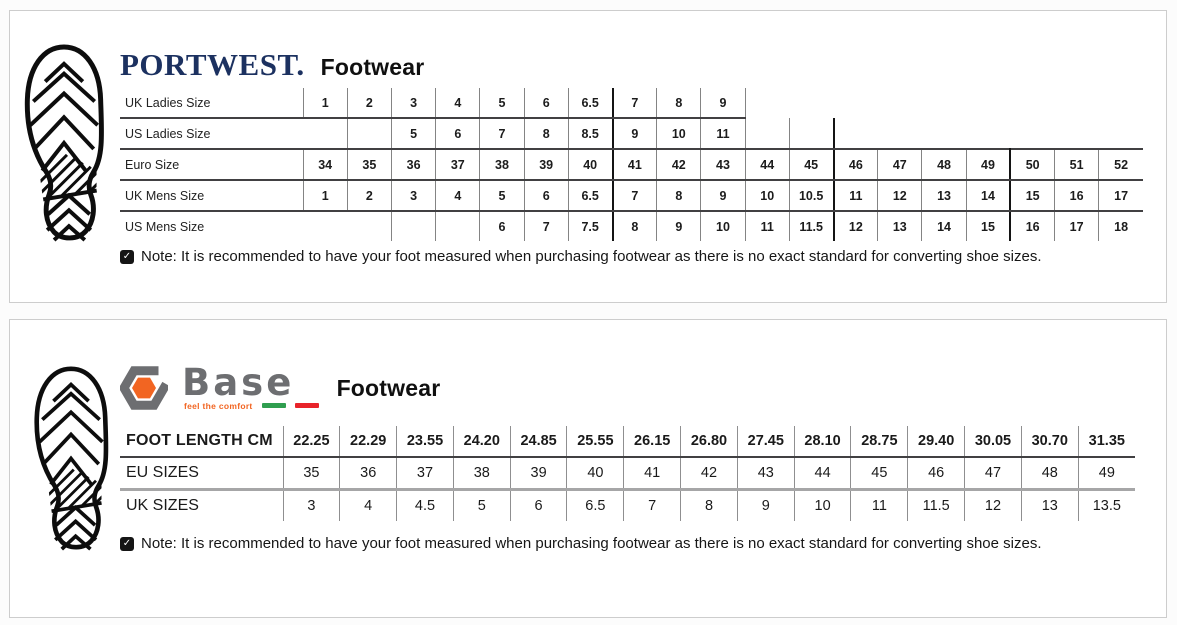 The image size is (1177, 625). What do you see at coordinates (311, 442) in the screenshot?
I see `size-cell: 22.25` at bounding box center [311, 442].